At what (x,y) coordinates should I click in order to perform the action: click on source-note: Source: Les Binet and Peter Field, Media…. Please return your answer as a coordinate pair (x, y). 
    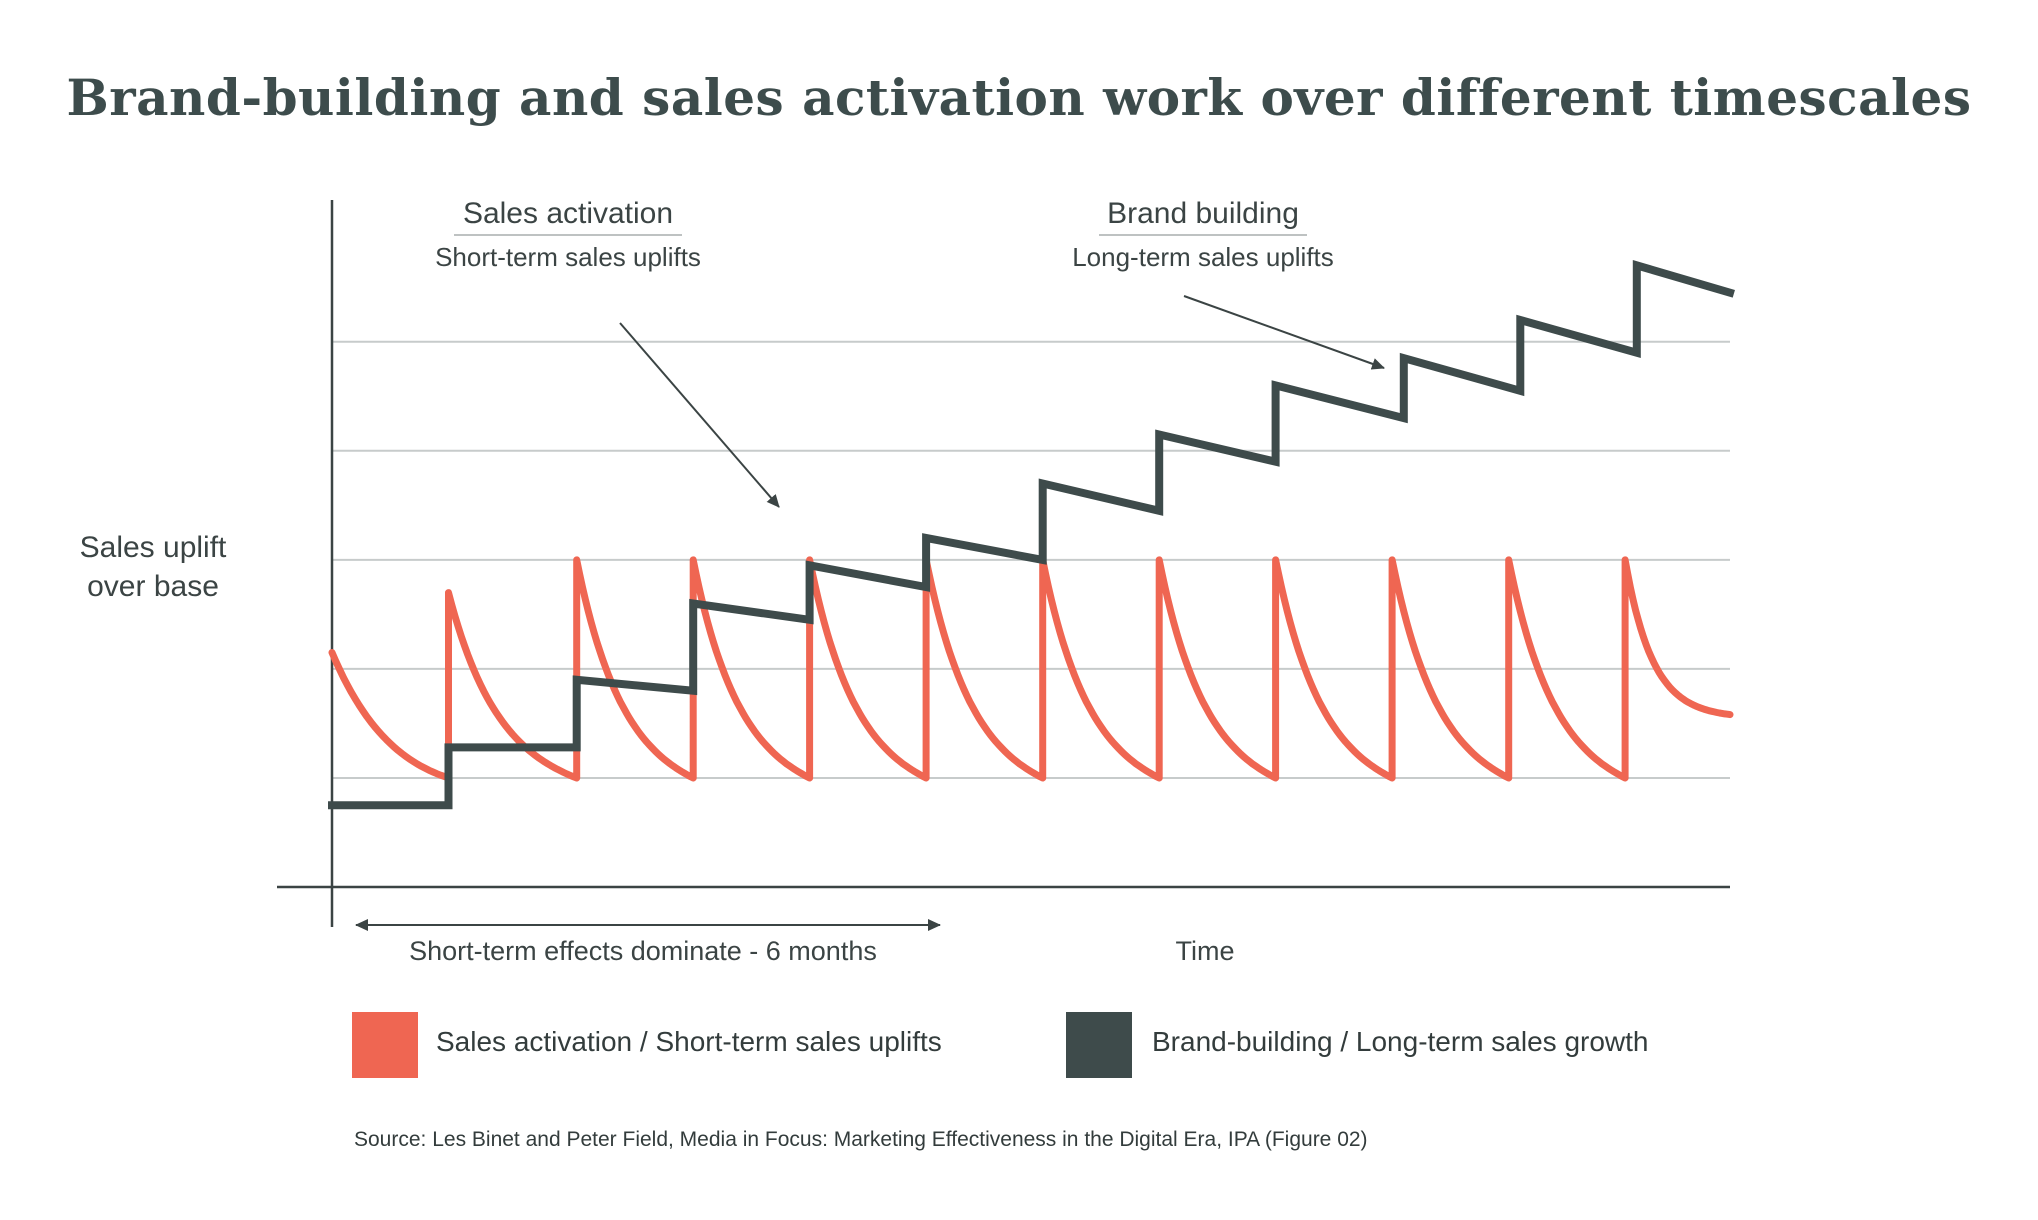
    Looking at the image, I should click on (861, 1139).